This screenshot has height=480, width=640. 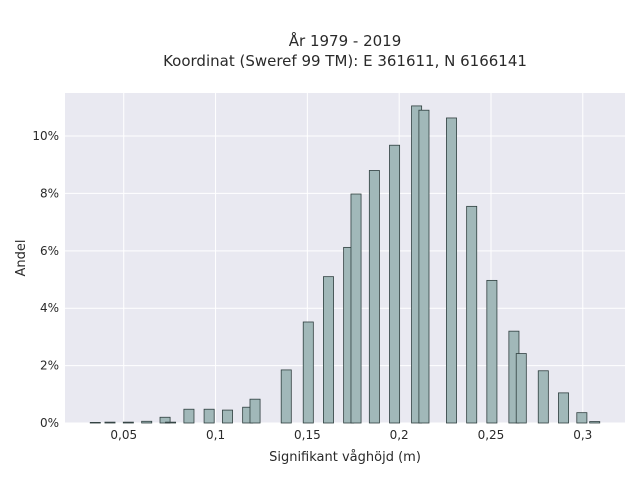 What do you see at coordinates (399, 435) in the screenshot?
I see `x-tick-label-3: 0,2` at bounding box center [399, 435].